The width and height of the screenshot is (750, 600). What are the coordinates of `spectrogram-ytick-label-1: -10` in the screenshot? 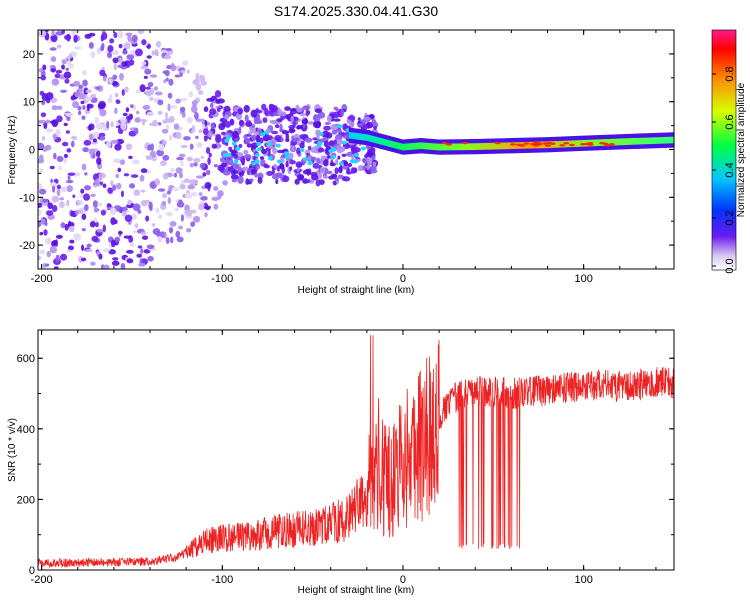 It's located at (27, 198).